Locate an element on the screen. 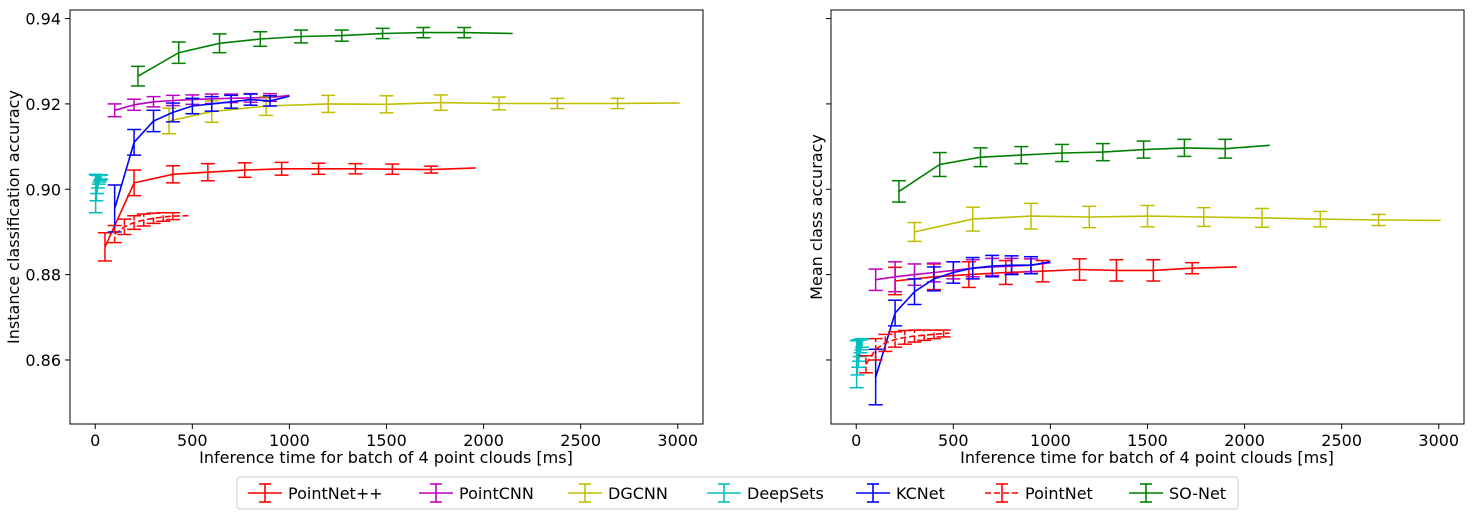 Image resolution: width=1474 pixels, height=520 pixels. right-series-so-net is located at coordinates (1080, 170).